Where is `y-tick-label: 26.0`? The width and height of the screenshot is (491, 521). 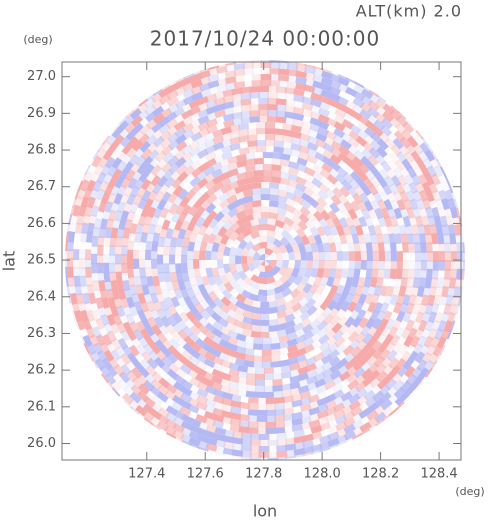 y-tick-label: 26.0 is located at coordinates (41, 443).